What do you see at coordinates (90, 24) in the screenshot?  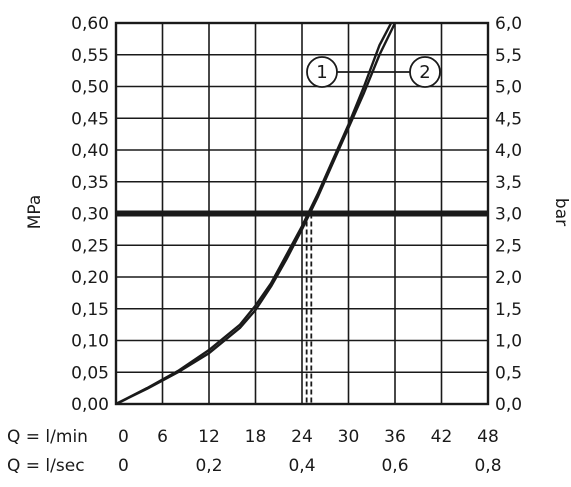 I see `left-tick-label: 0,60` at bounding box center [90, 24].